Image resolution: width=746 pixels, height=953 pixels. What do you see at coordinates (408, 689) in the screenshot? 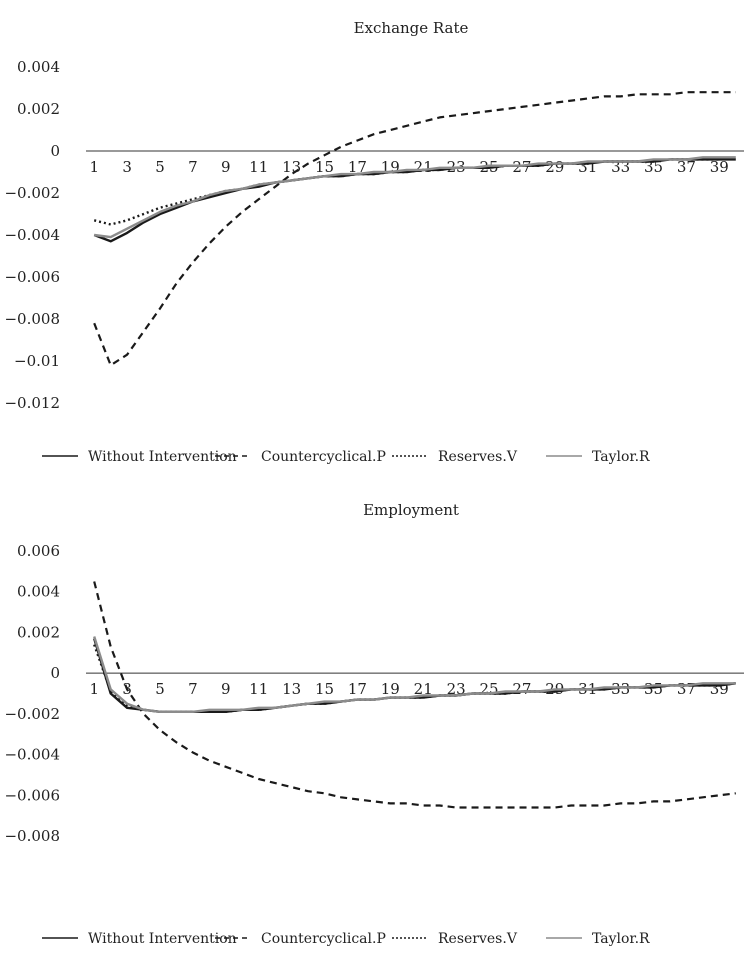
I see `x-tick-labels: 1 3 5 7 9 11 13 15 17 19 21 23 25 27 29 31 33 35 37 39` at bounding box center [408, 689].